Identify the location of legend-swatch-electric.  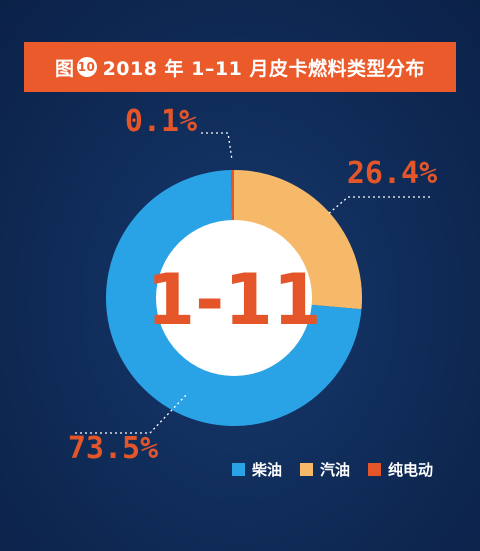
(375, 469).